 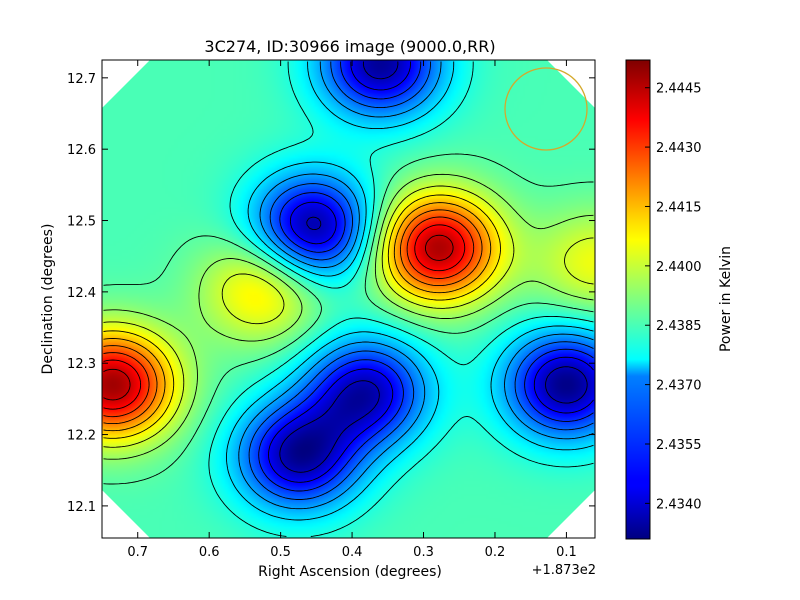 What do you see at coordinates (564, 570) in the screenshot?
I see `x-axis-offset: +1.873e2` at bounding box center [564, 570].